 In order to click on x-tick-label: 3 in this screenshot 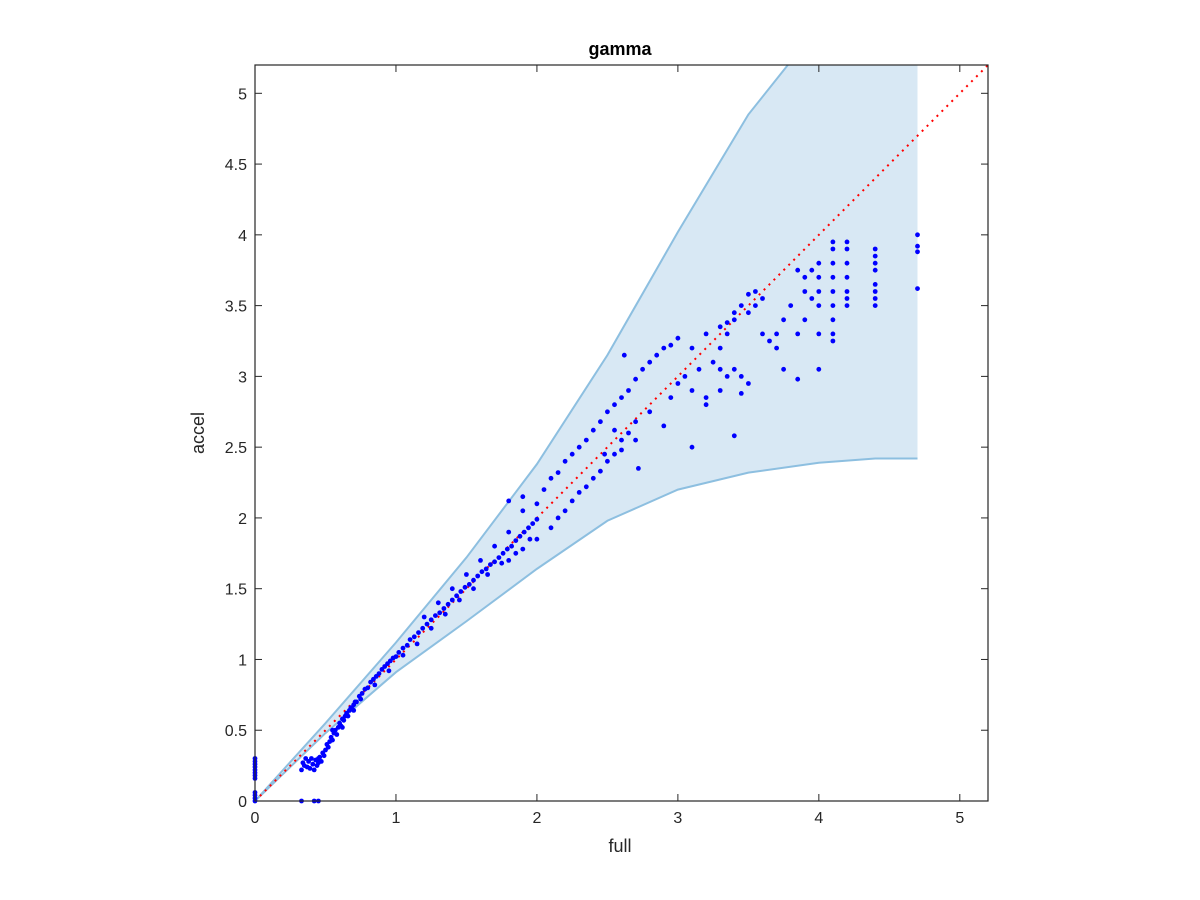, I will do `click(677, 818)`.